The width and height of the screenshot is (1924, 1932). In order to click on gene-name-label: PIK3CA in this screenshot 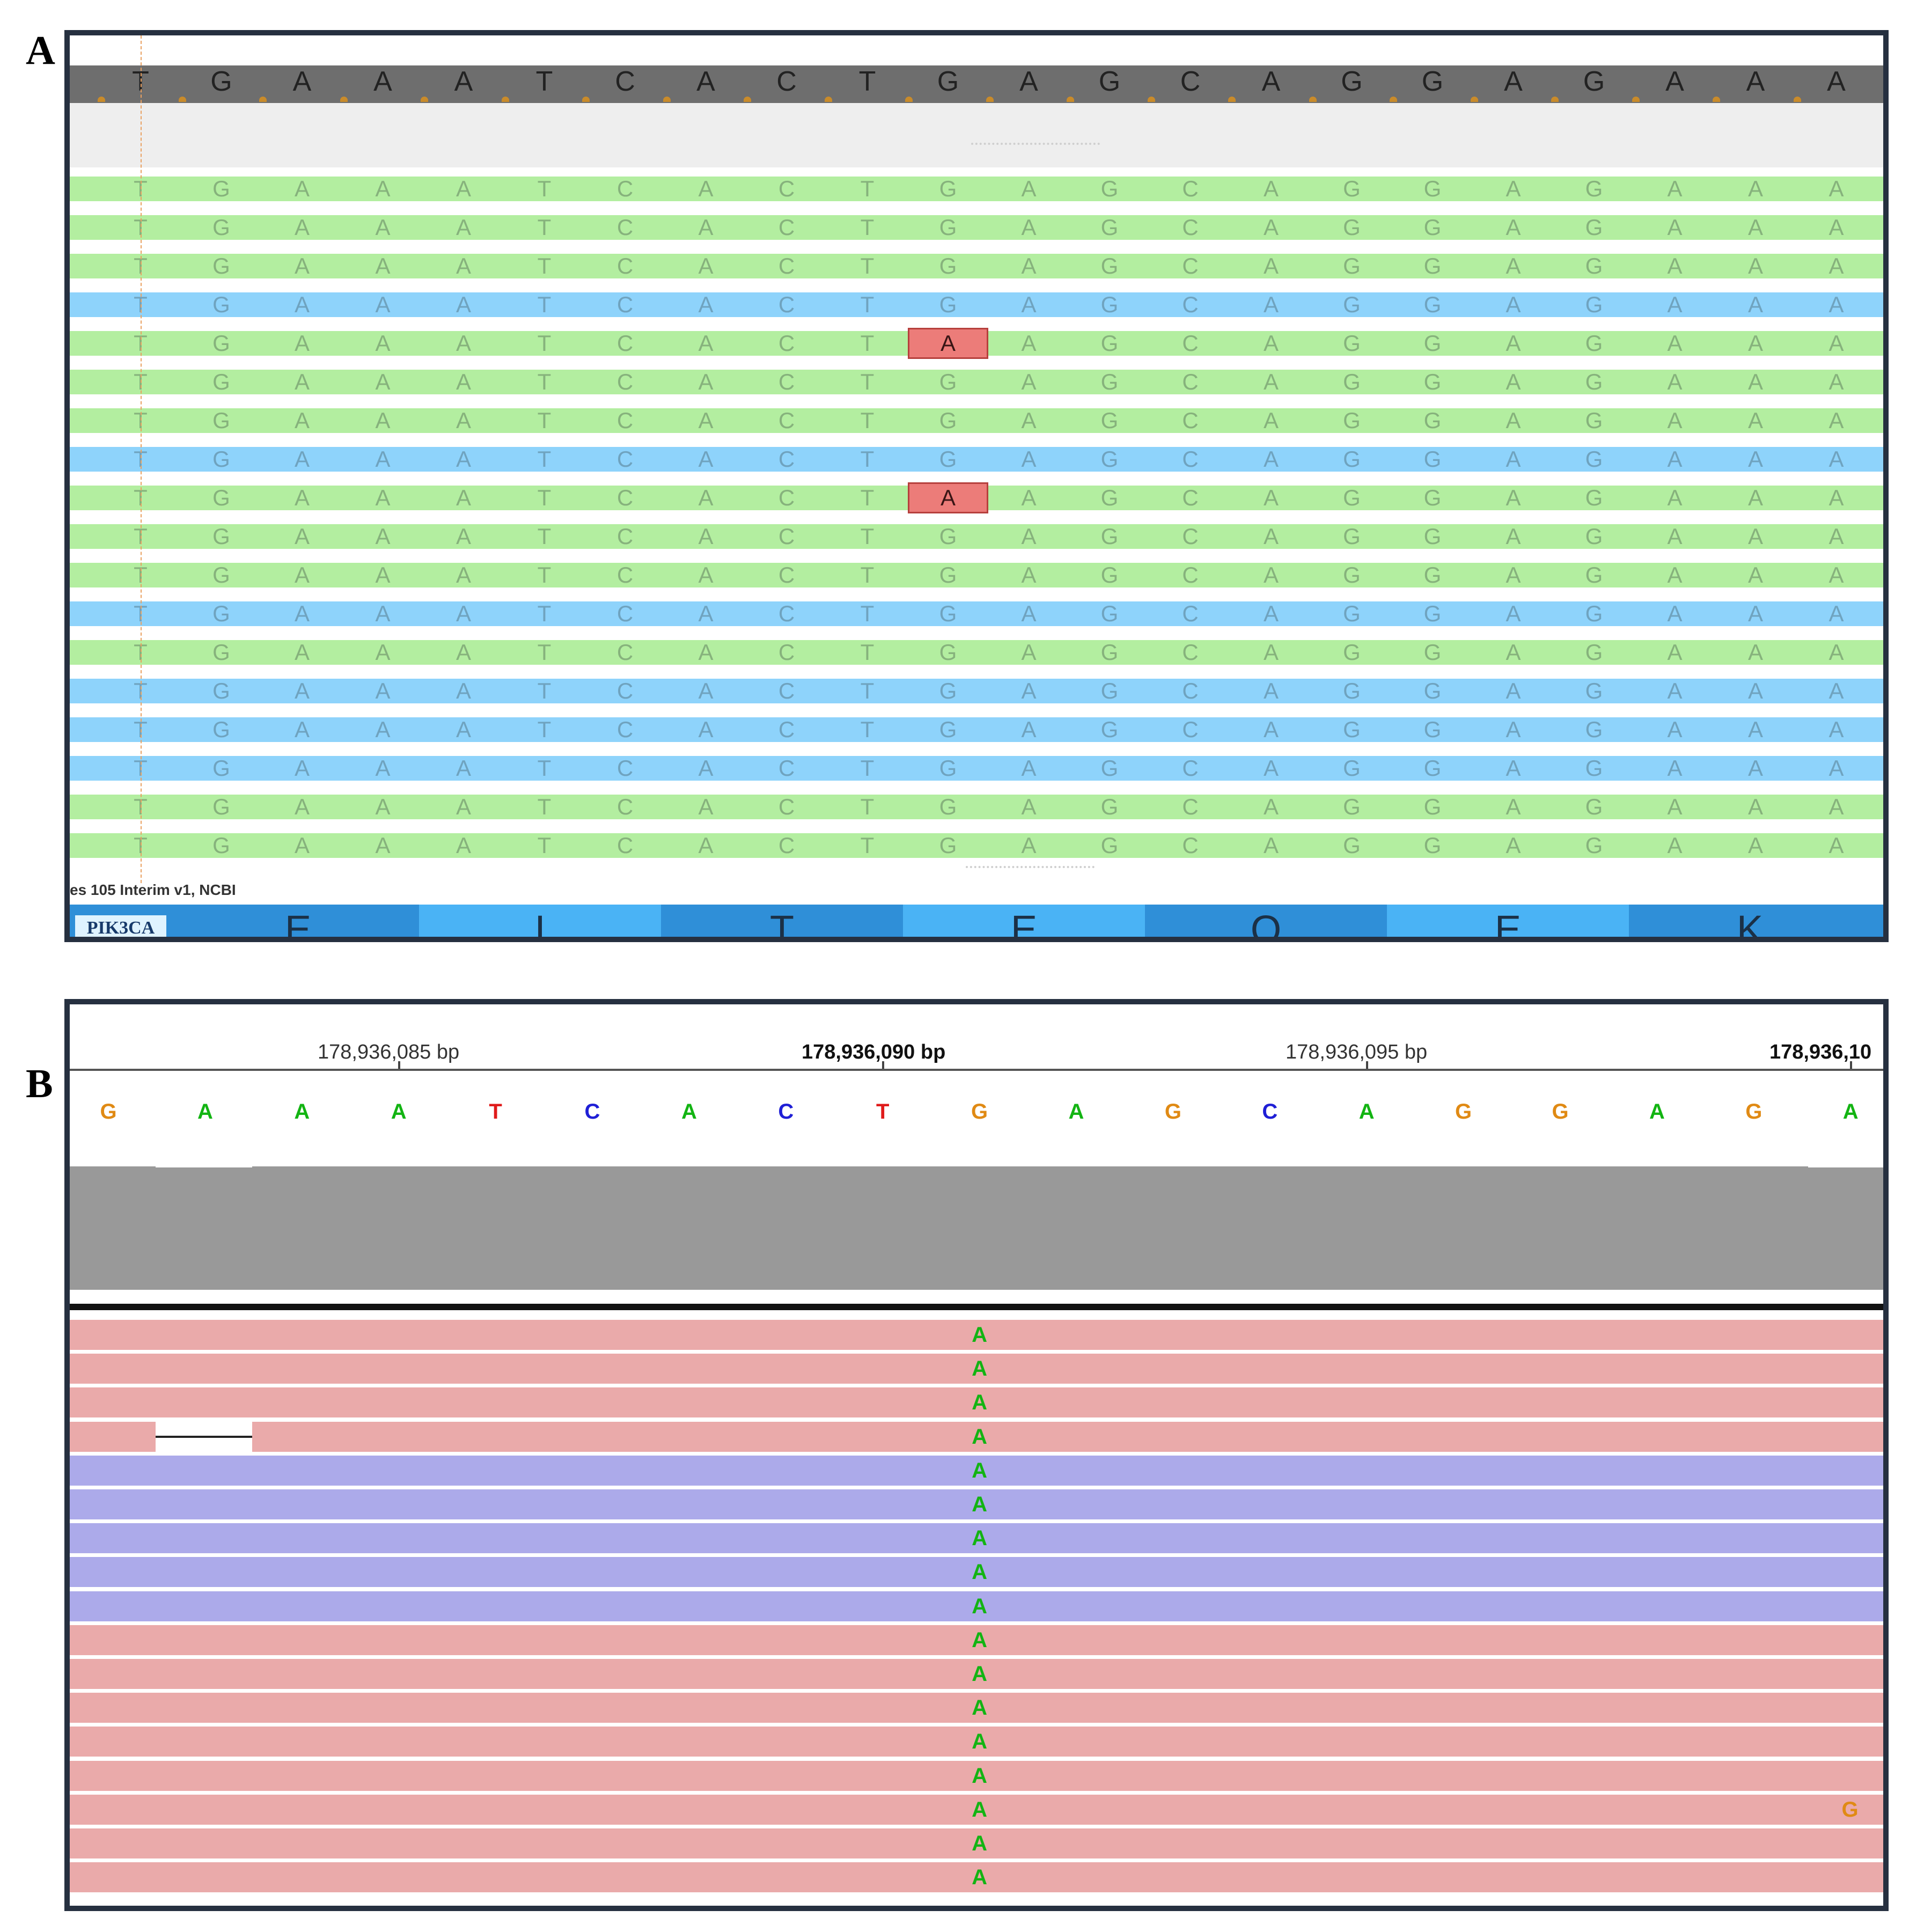, I will do `click(121, 926)`.